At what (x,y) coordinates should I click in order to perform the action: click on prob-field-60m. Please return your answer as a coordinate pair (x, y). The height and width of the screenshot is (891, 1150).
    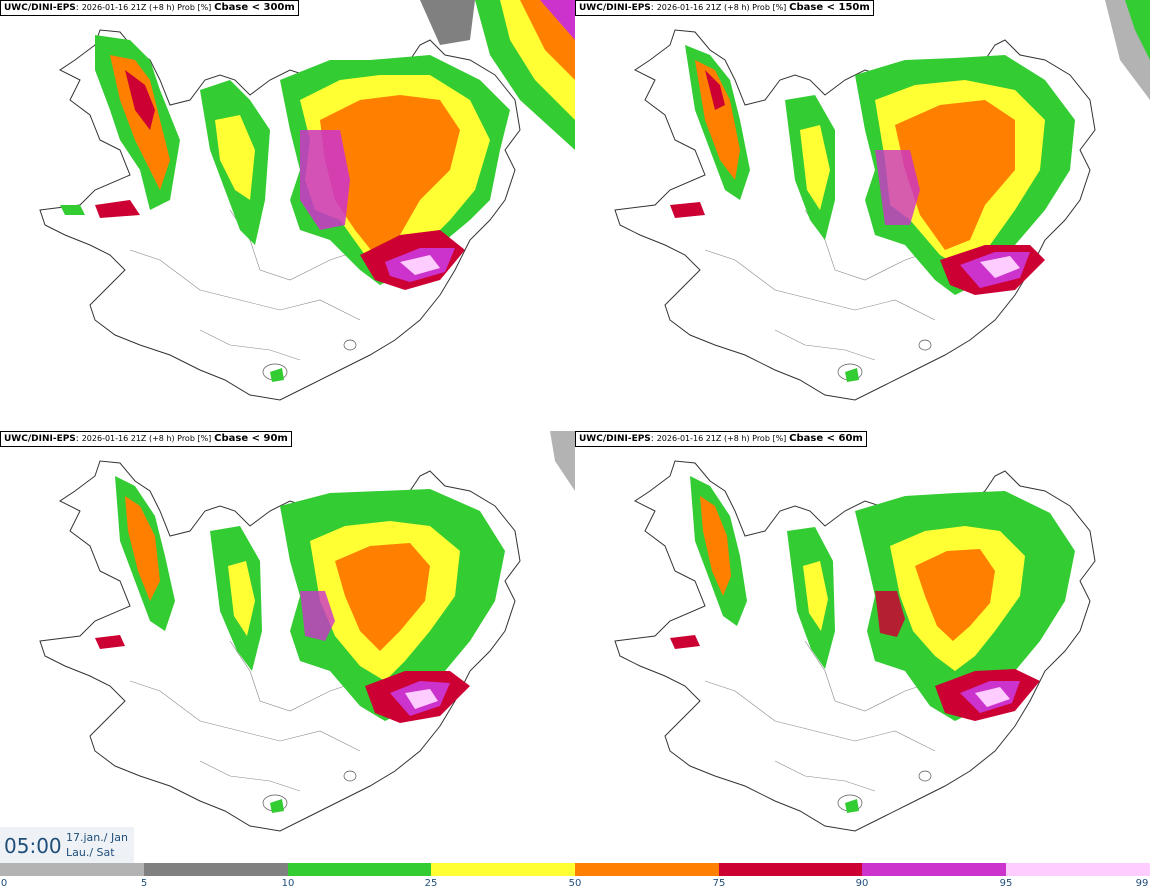
    Looking at the image, I should click on (872, 644).